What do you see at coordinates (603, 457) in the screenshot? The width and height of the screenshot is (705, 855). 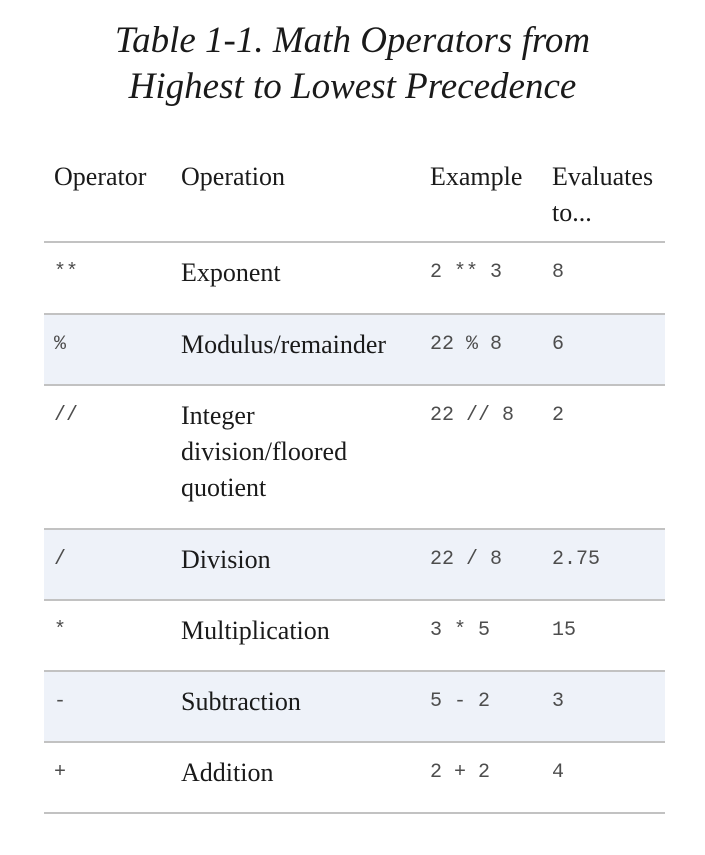 I see `result-cell: 2` at bounding box center [603, 457].